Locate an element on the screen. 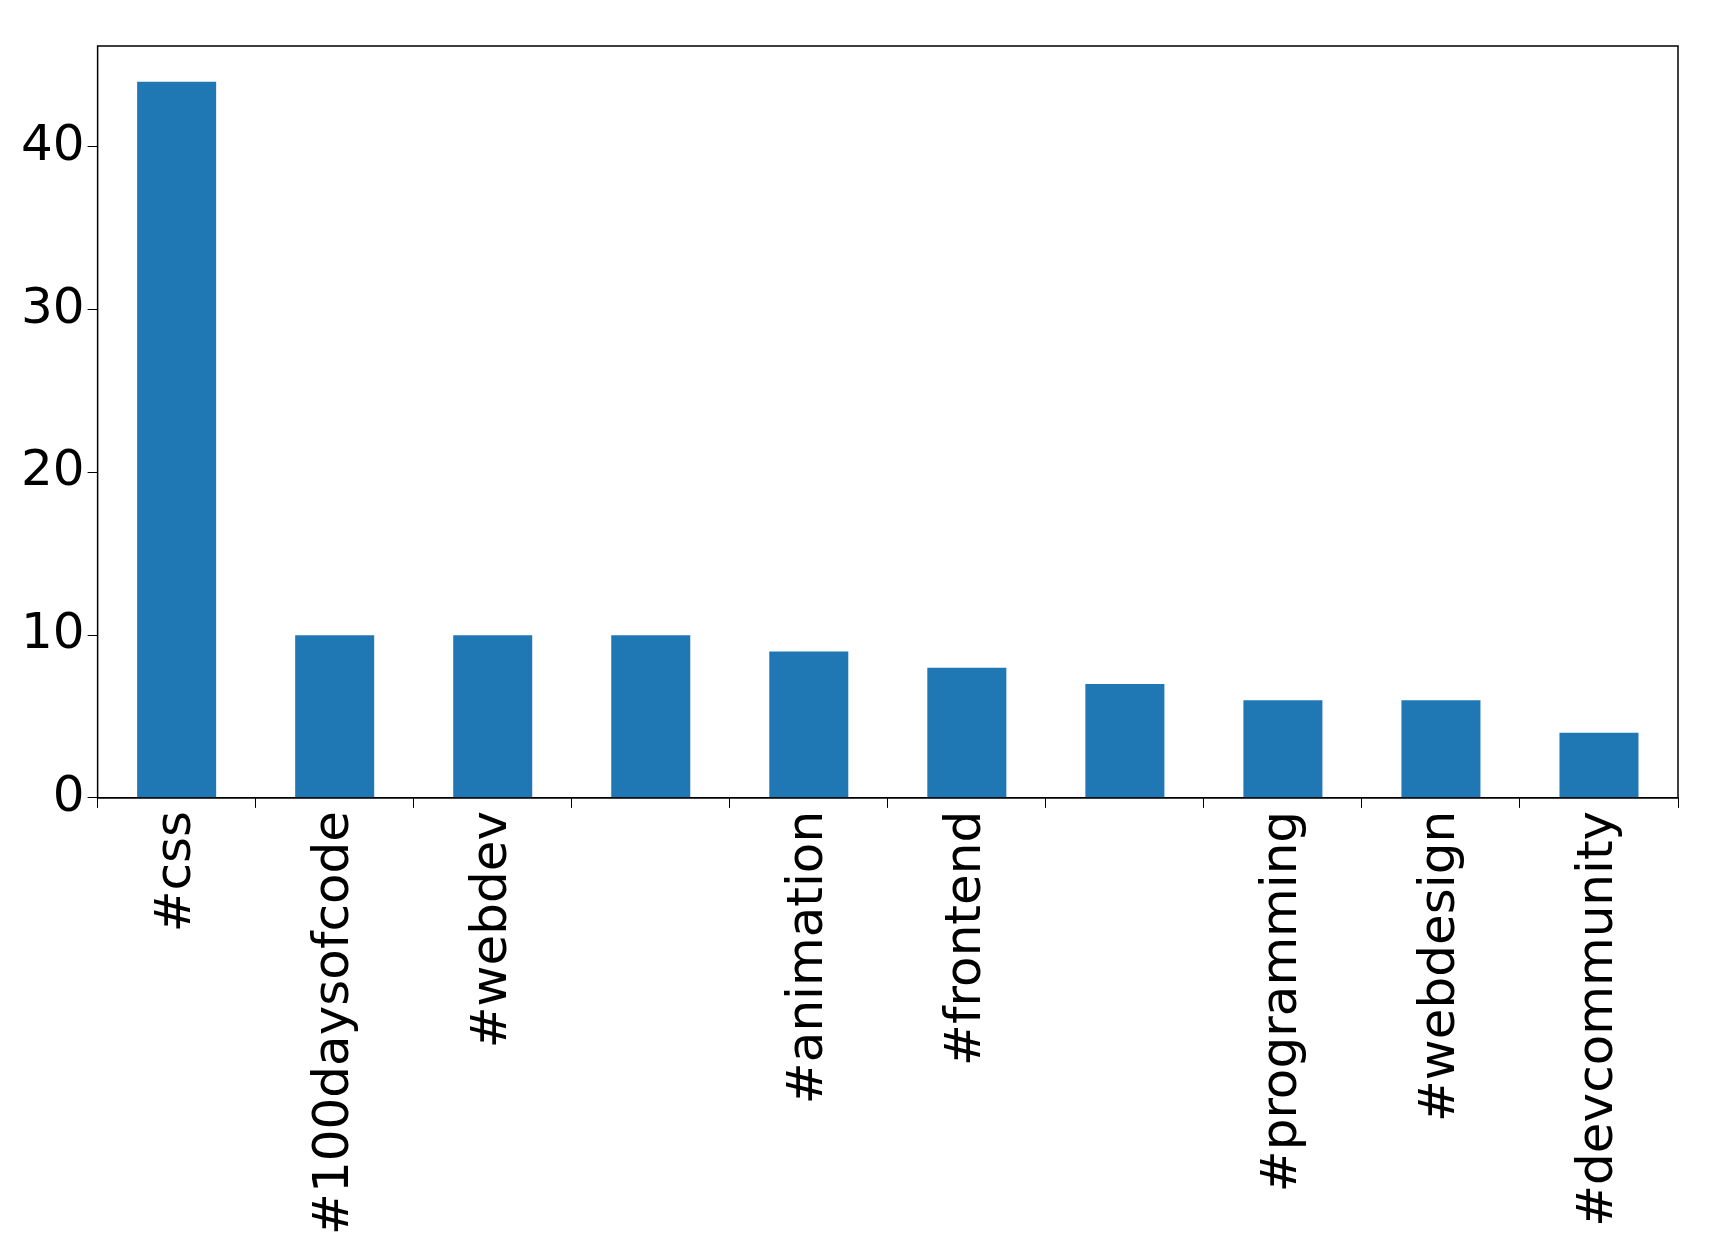 The image size is (1719, 1252). x-tick-label: #animation is located at coordinates (804, 957).